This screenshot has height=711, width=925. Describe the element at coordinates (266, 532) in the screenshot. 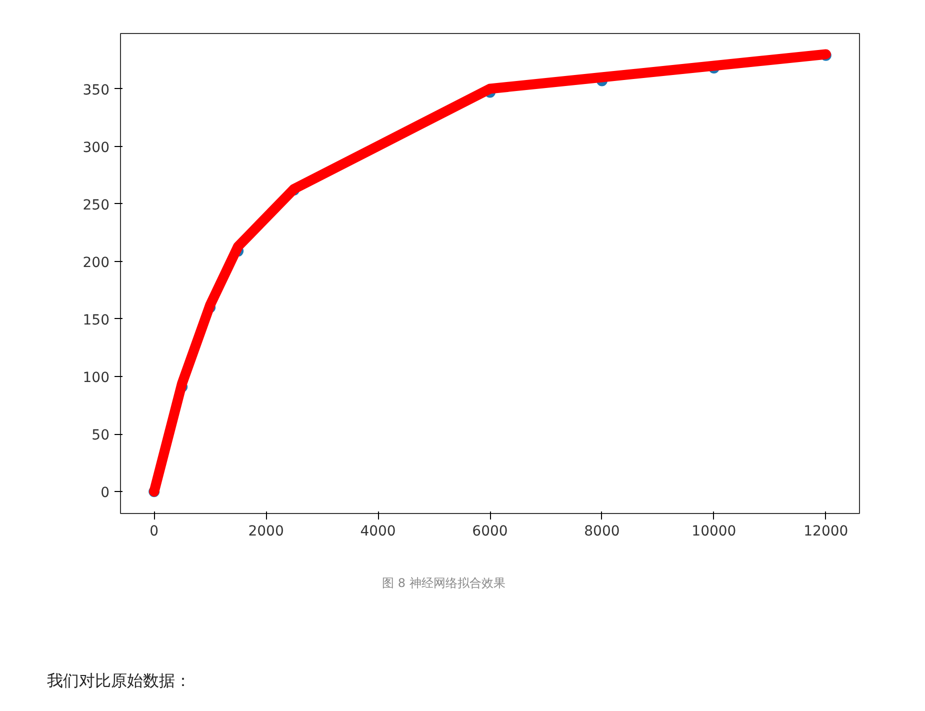

I see `x-tick-label: 2000` at that location.